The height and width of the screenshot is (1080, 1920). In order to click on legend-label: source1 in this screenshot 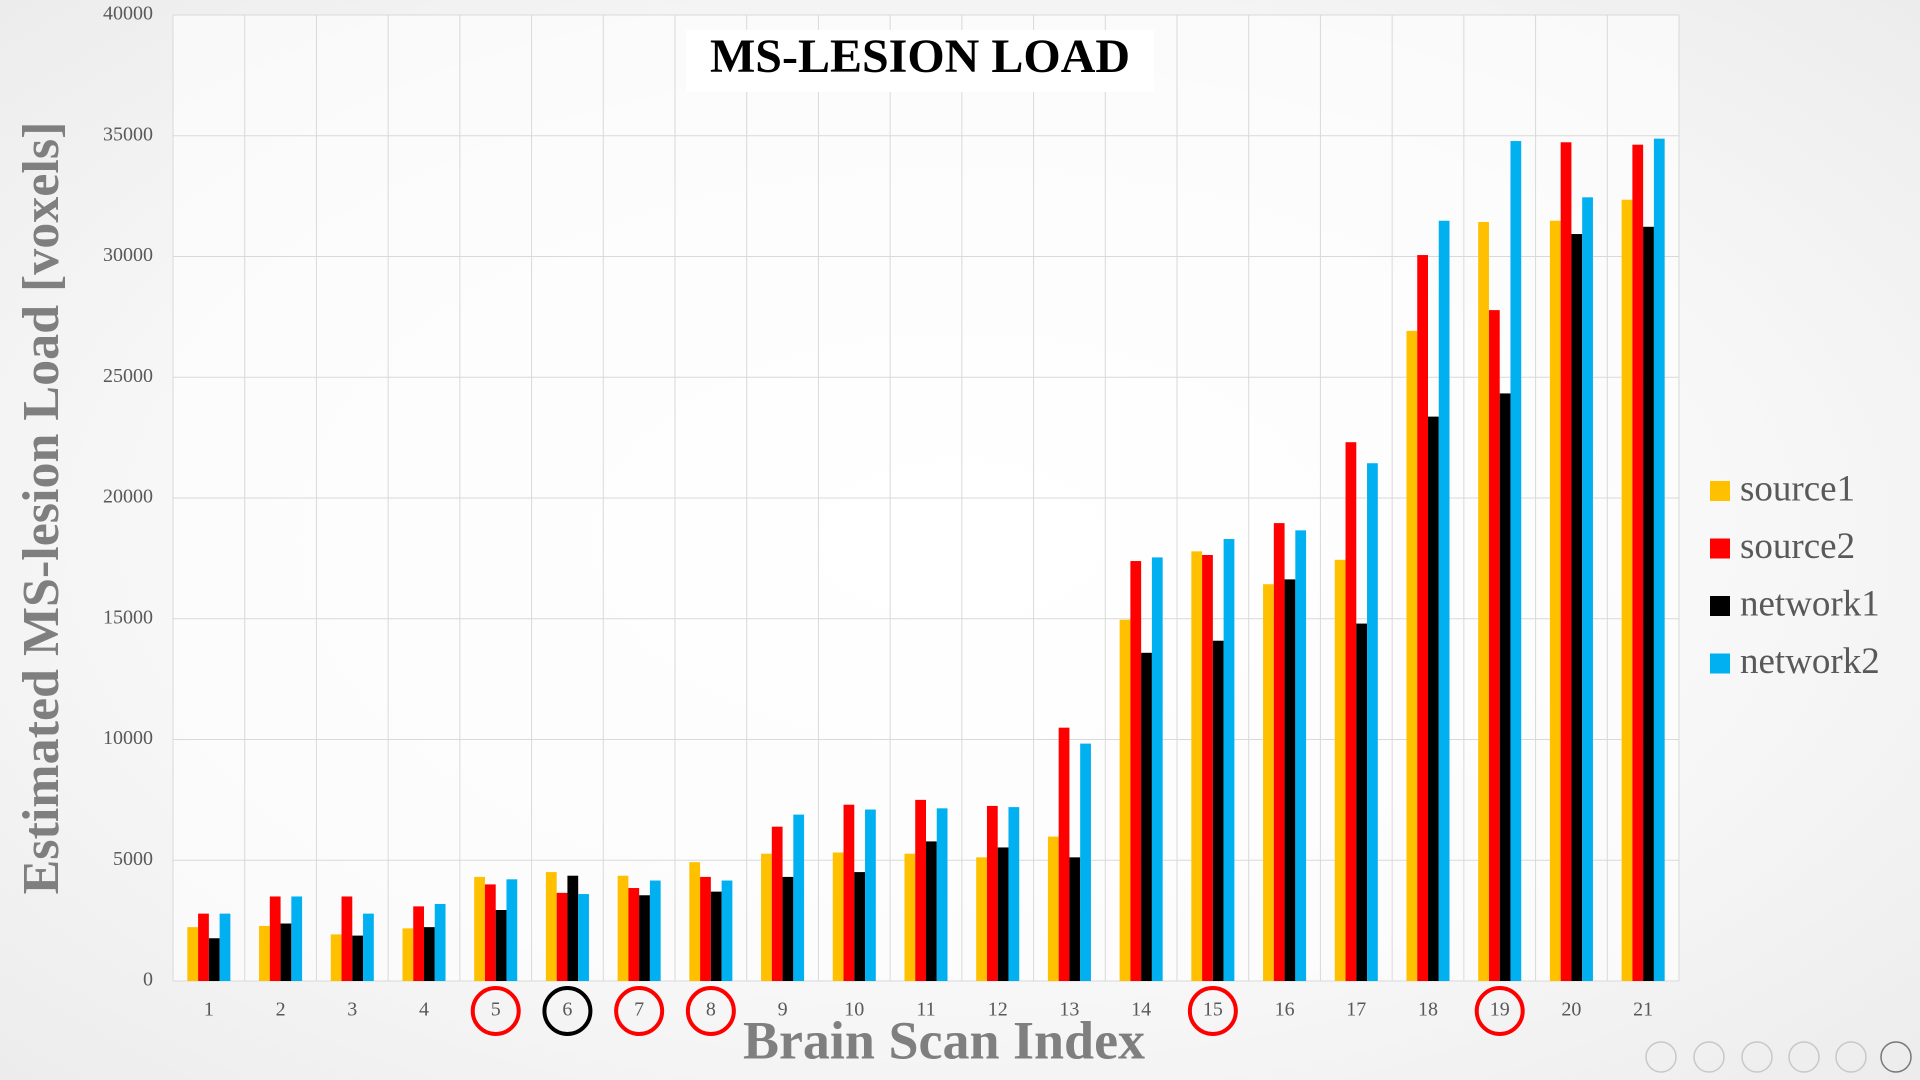, I will do `click(1797, 488)`.